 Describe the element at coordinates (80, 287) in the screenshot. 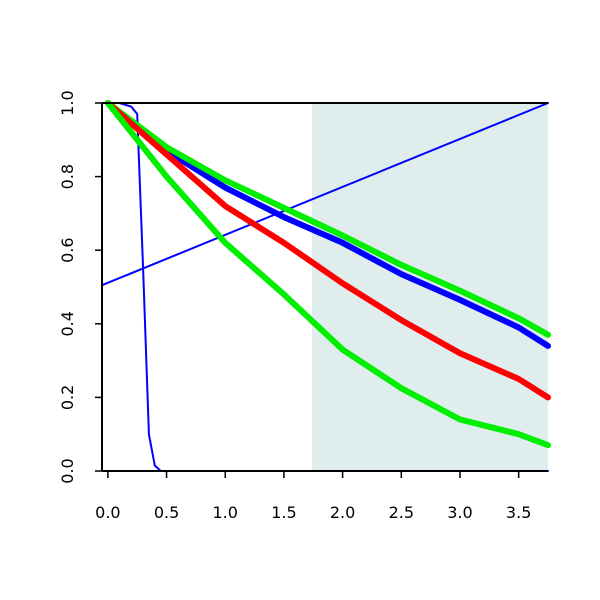

I see `y-axis: 0.0 0.2 0.4 0.6 0.8 1.0` at that location.